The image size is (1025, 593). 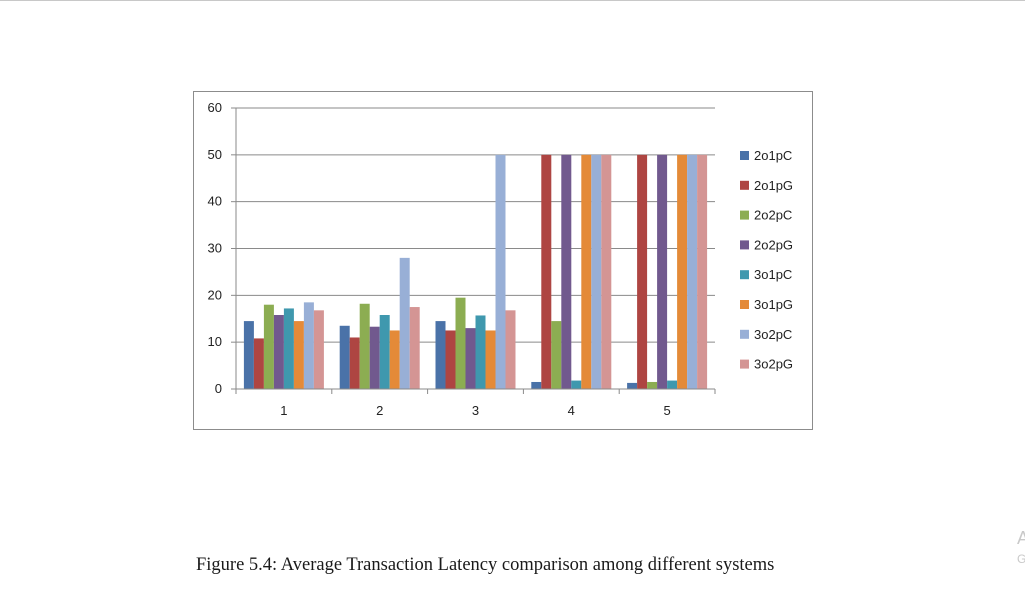 I want to click on x-tick-label: 5, so click(x=666, y=410).